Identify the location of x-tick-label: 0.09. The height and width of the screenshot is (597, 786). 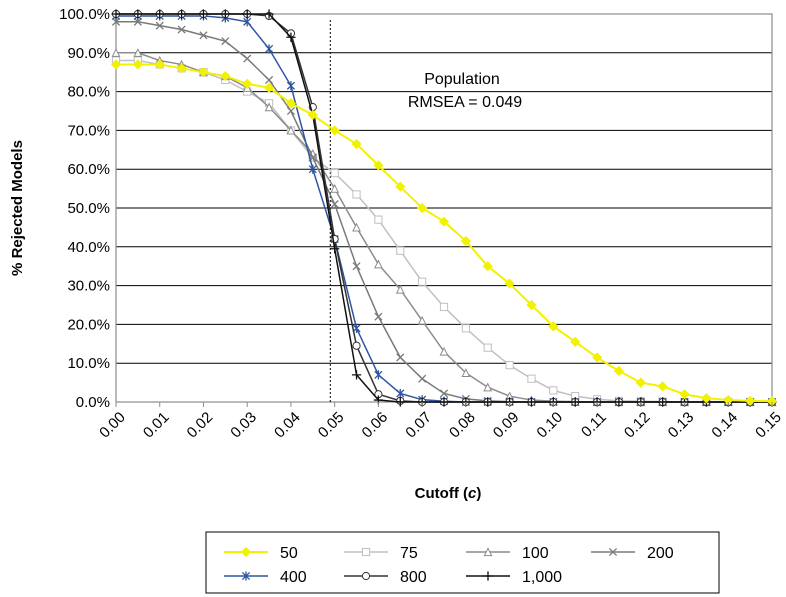
(506, 425).